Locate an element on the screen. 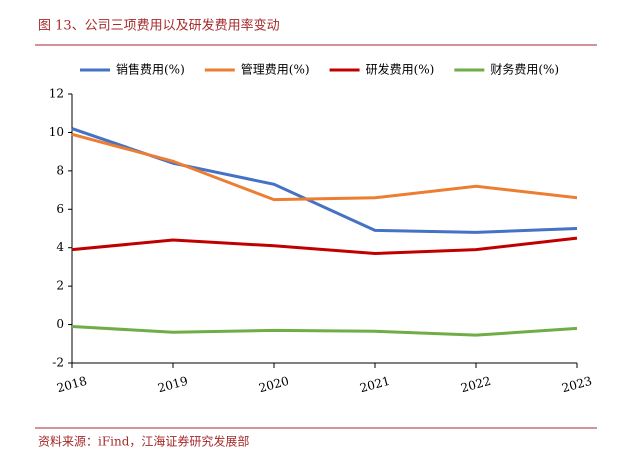 The width and height of the screenshot is (630, 450). y-tick-label: 0 is located at coordinates (60, 324).